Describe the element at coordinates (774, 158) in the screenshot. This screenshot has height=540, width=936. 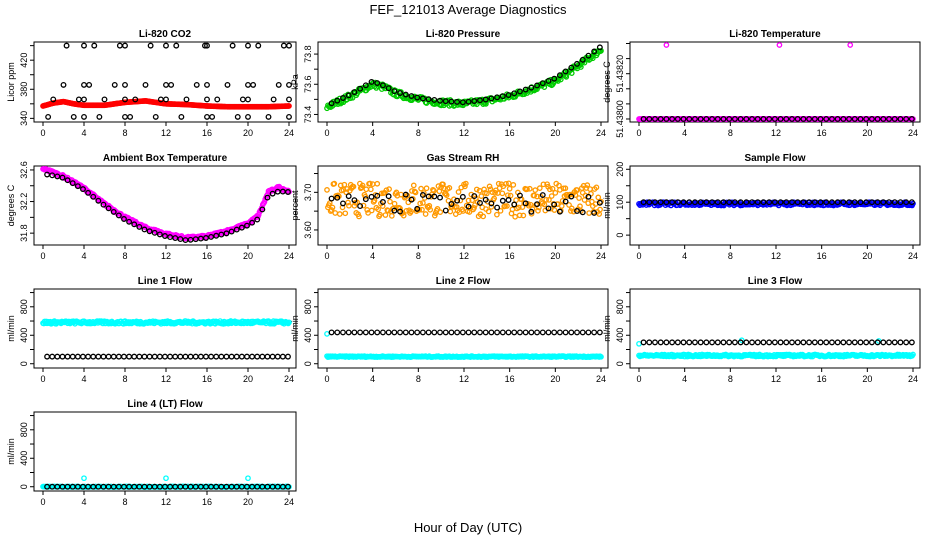
I see `panel-title: Sample Flow` at that location.